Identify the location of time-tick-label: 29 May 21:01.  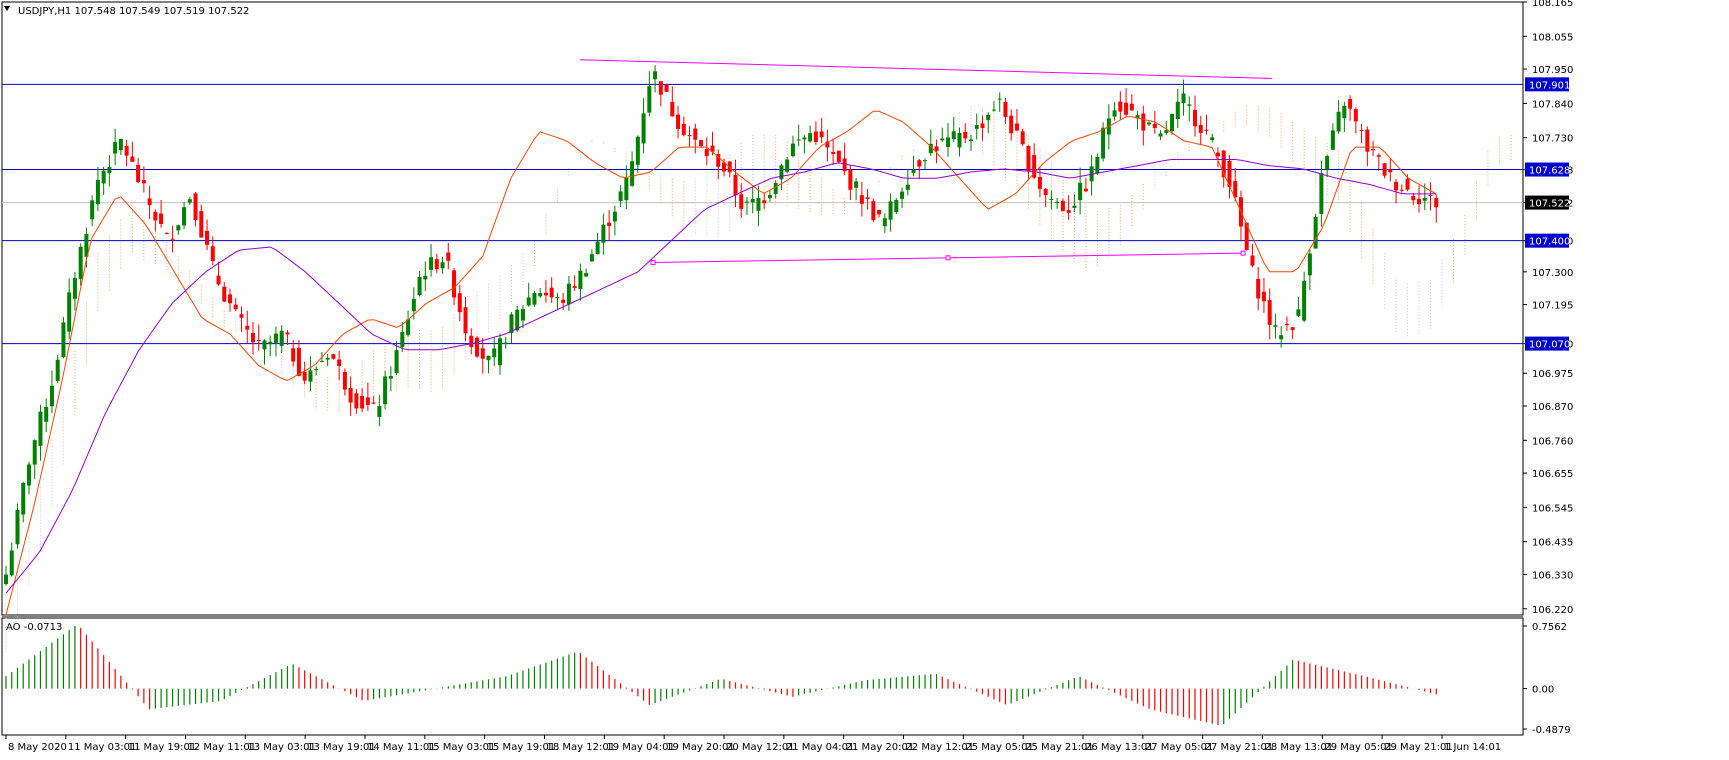
(1418, 747).